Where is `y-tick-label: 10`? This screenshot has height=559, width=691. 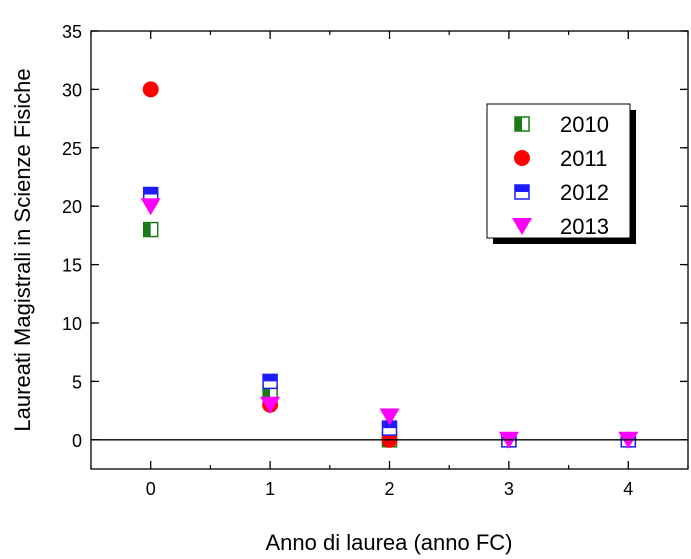
y-tick-label: 10 is located at coordinates (72, 324).